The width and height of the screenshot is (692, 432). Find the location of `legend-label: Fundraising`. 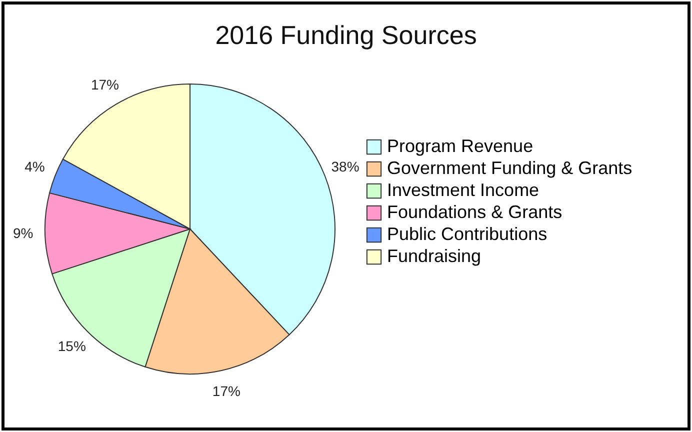

legend-label: Fundraising is located at coordinates (434, 256).